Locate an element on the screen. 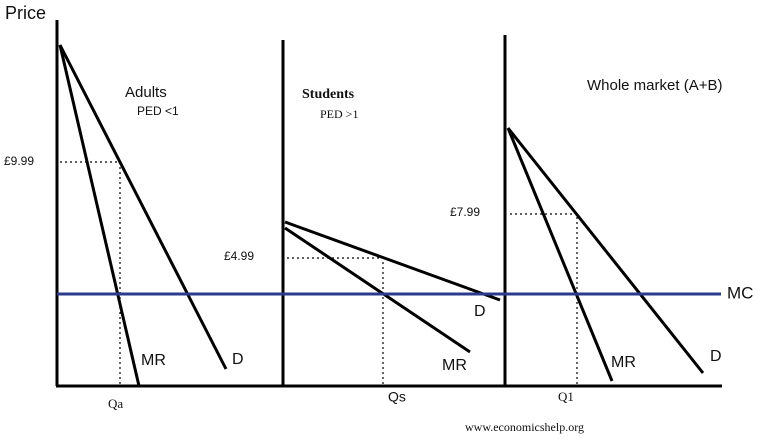  axis-label: Price is located at coordinates (25, 13).